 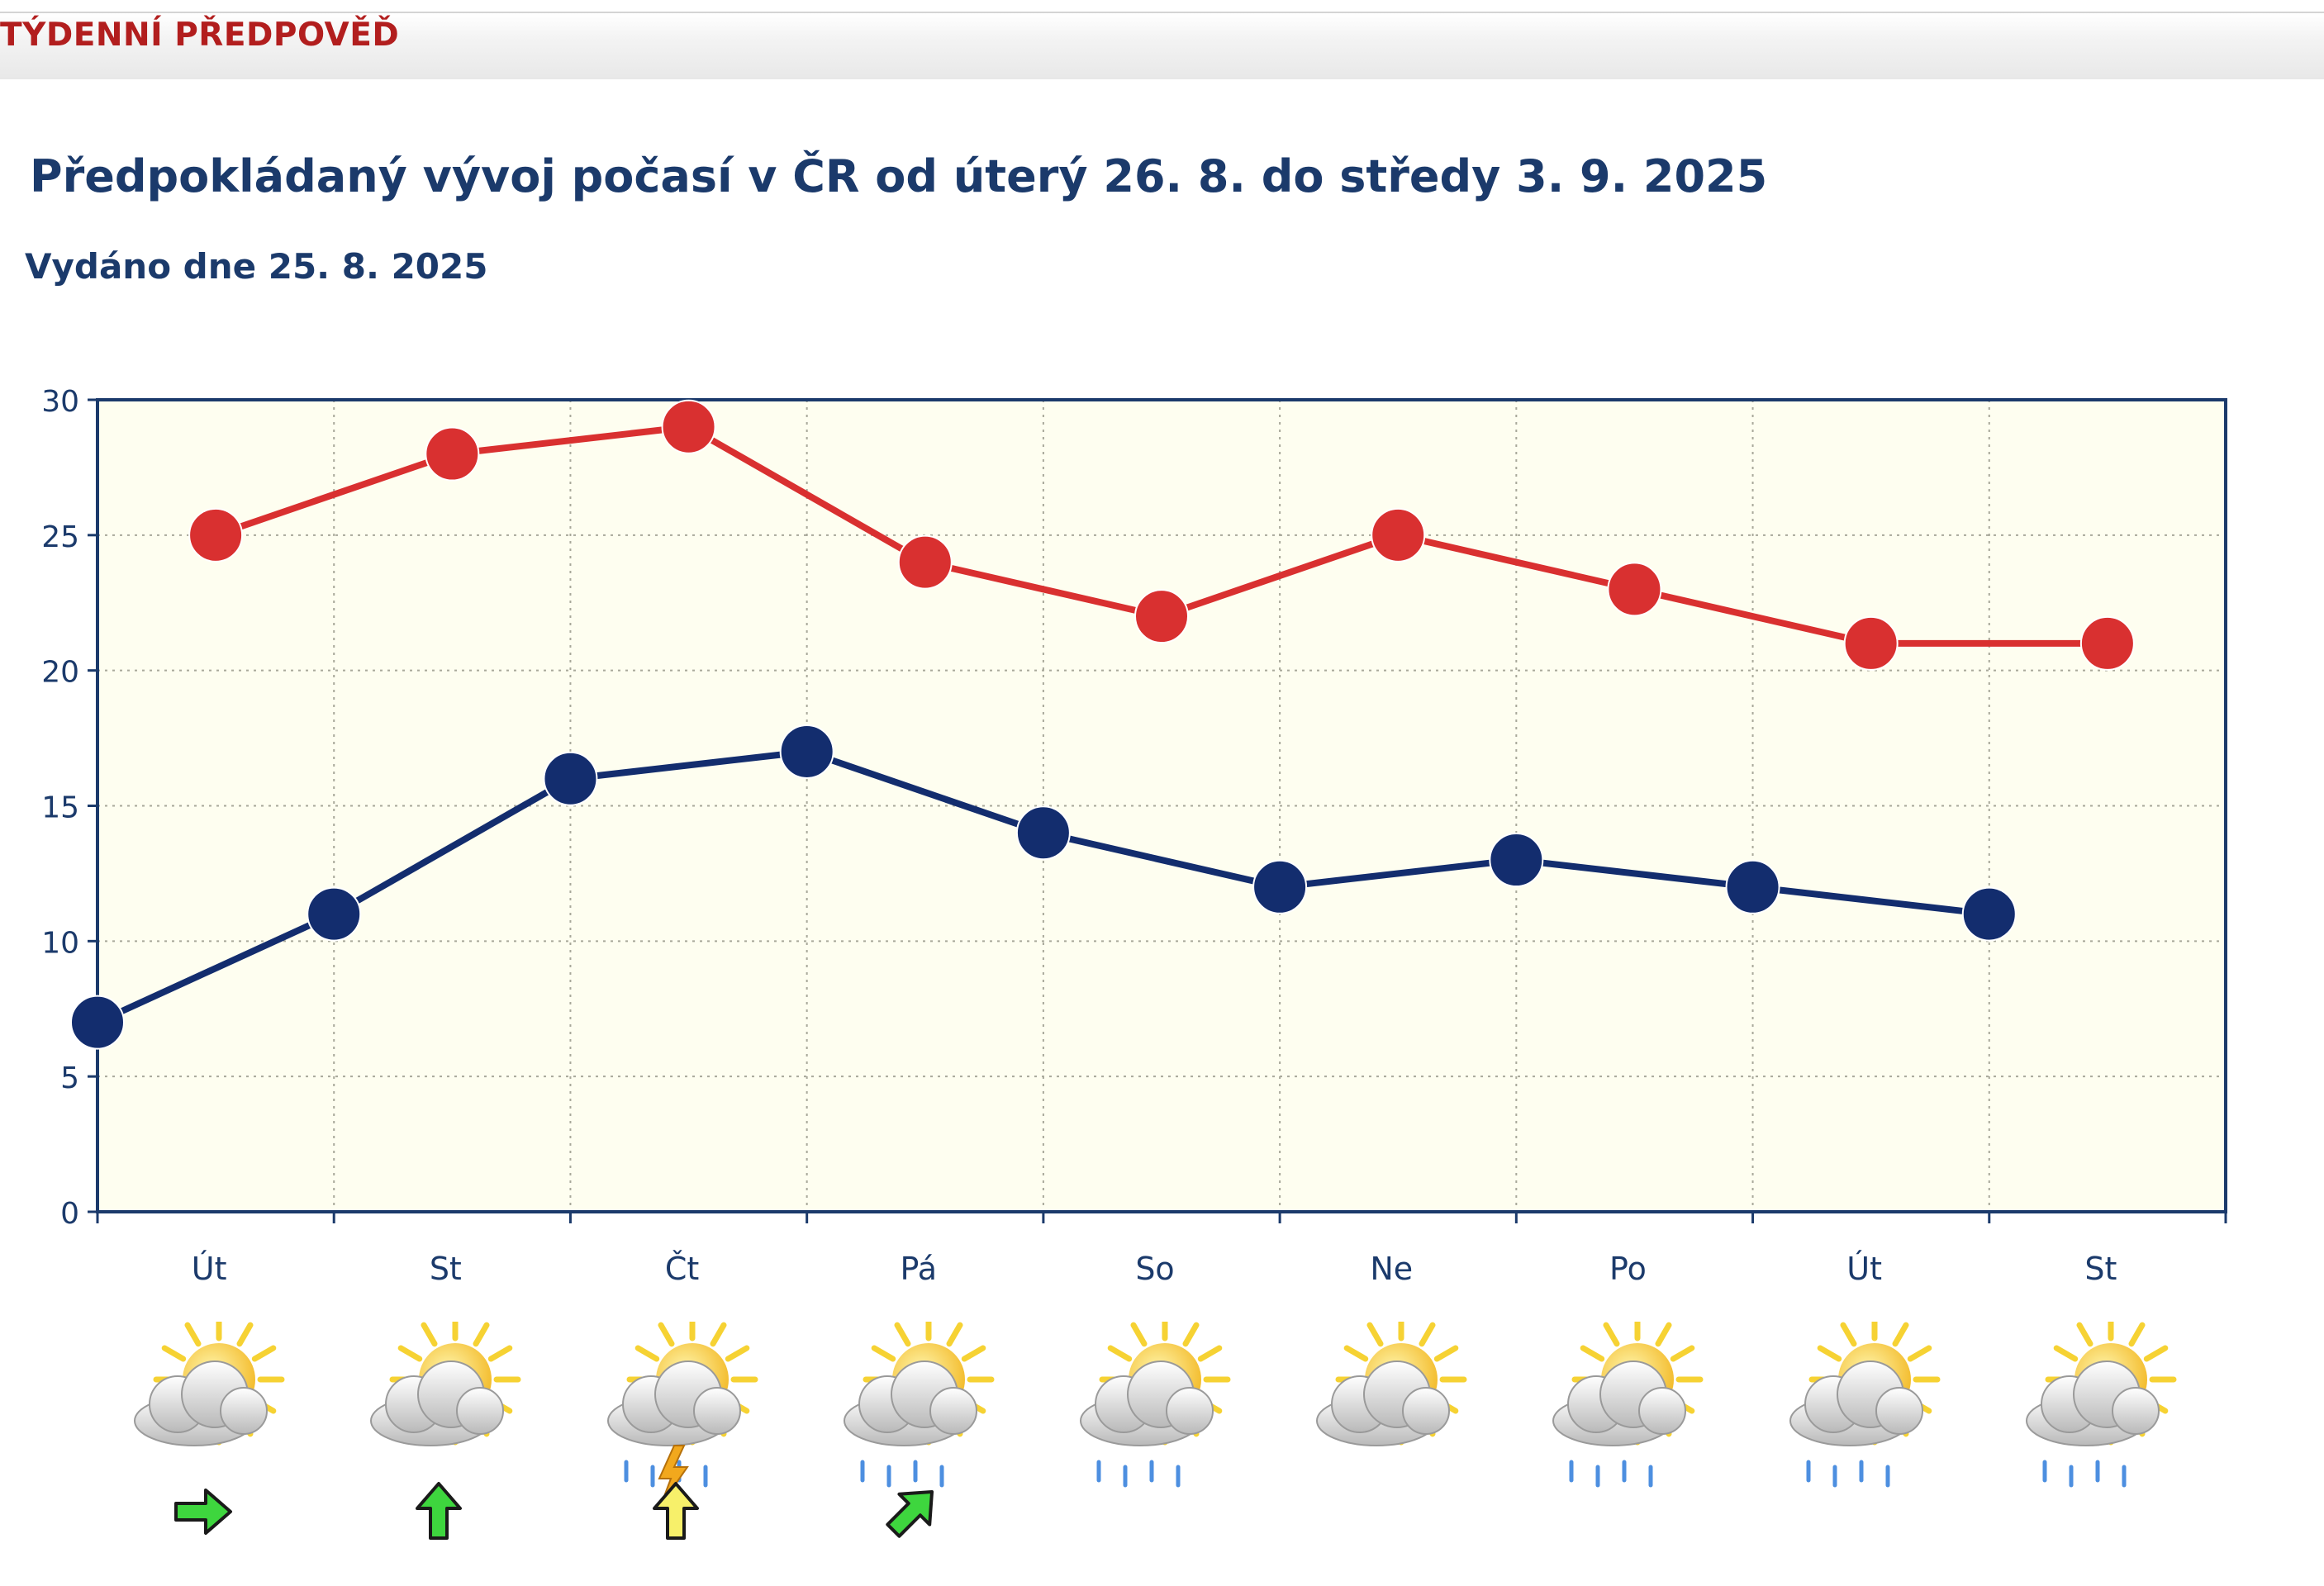 What do you see at coordinates (1391, 1269) in the screenshot?
I see `x-tick-label: Ne` at bounding box center [1391, 1269].